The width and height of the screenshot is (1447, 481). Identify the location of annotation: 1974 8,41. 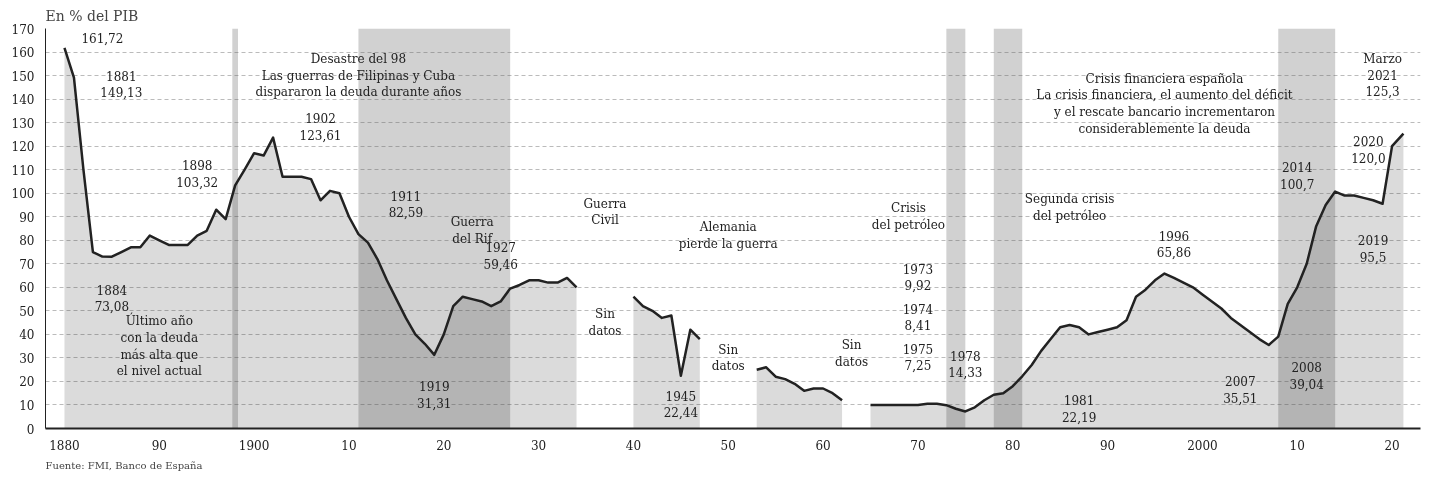
(918, 318).